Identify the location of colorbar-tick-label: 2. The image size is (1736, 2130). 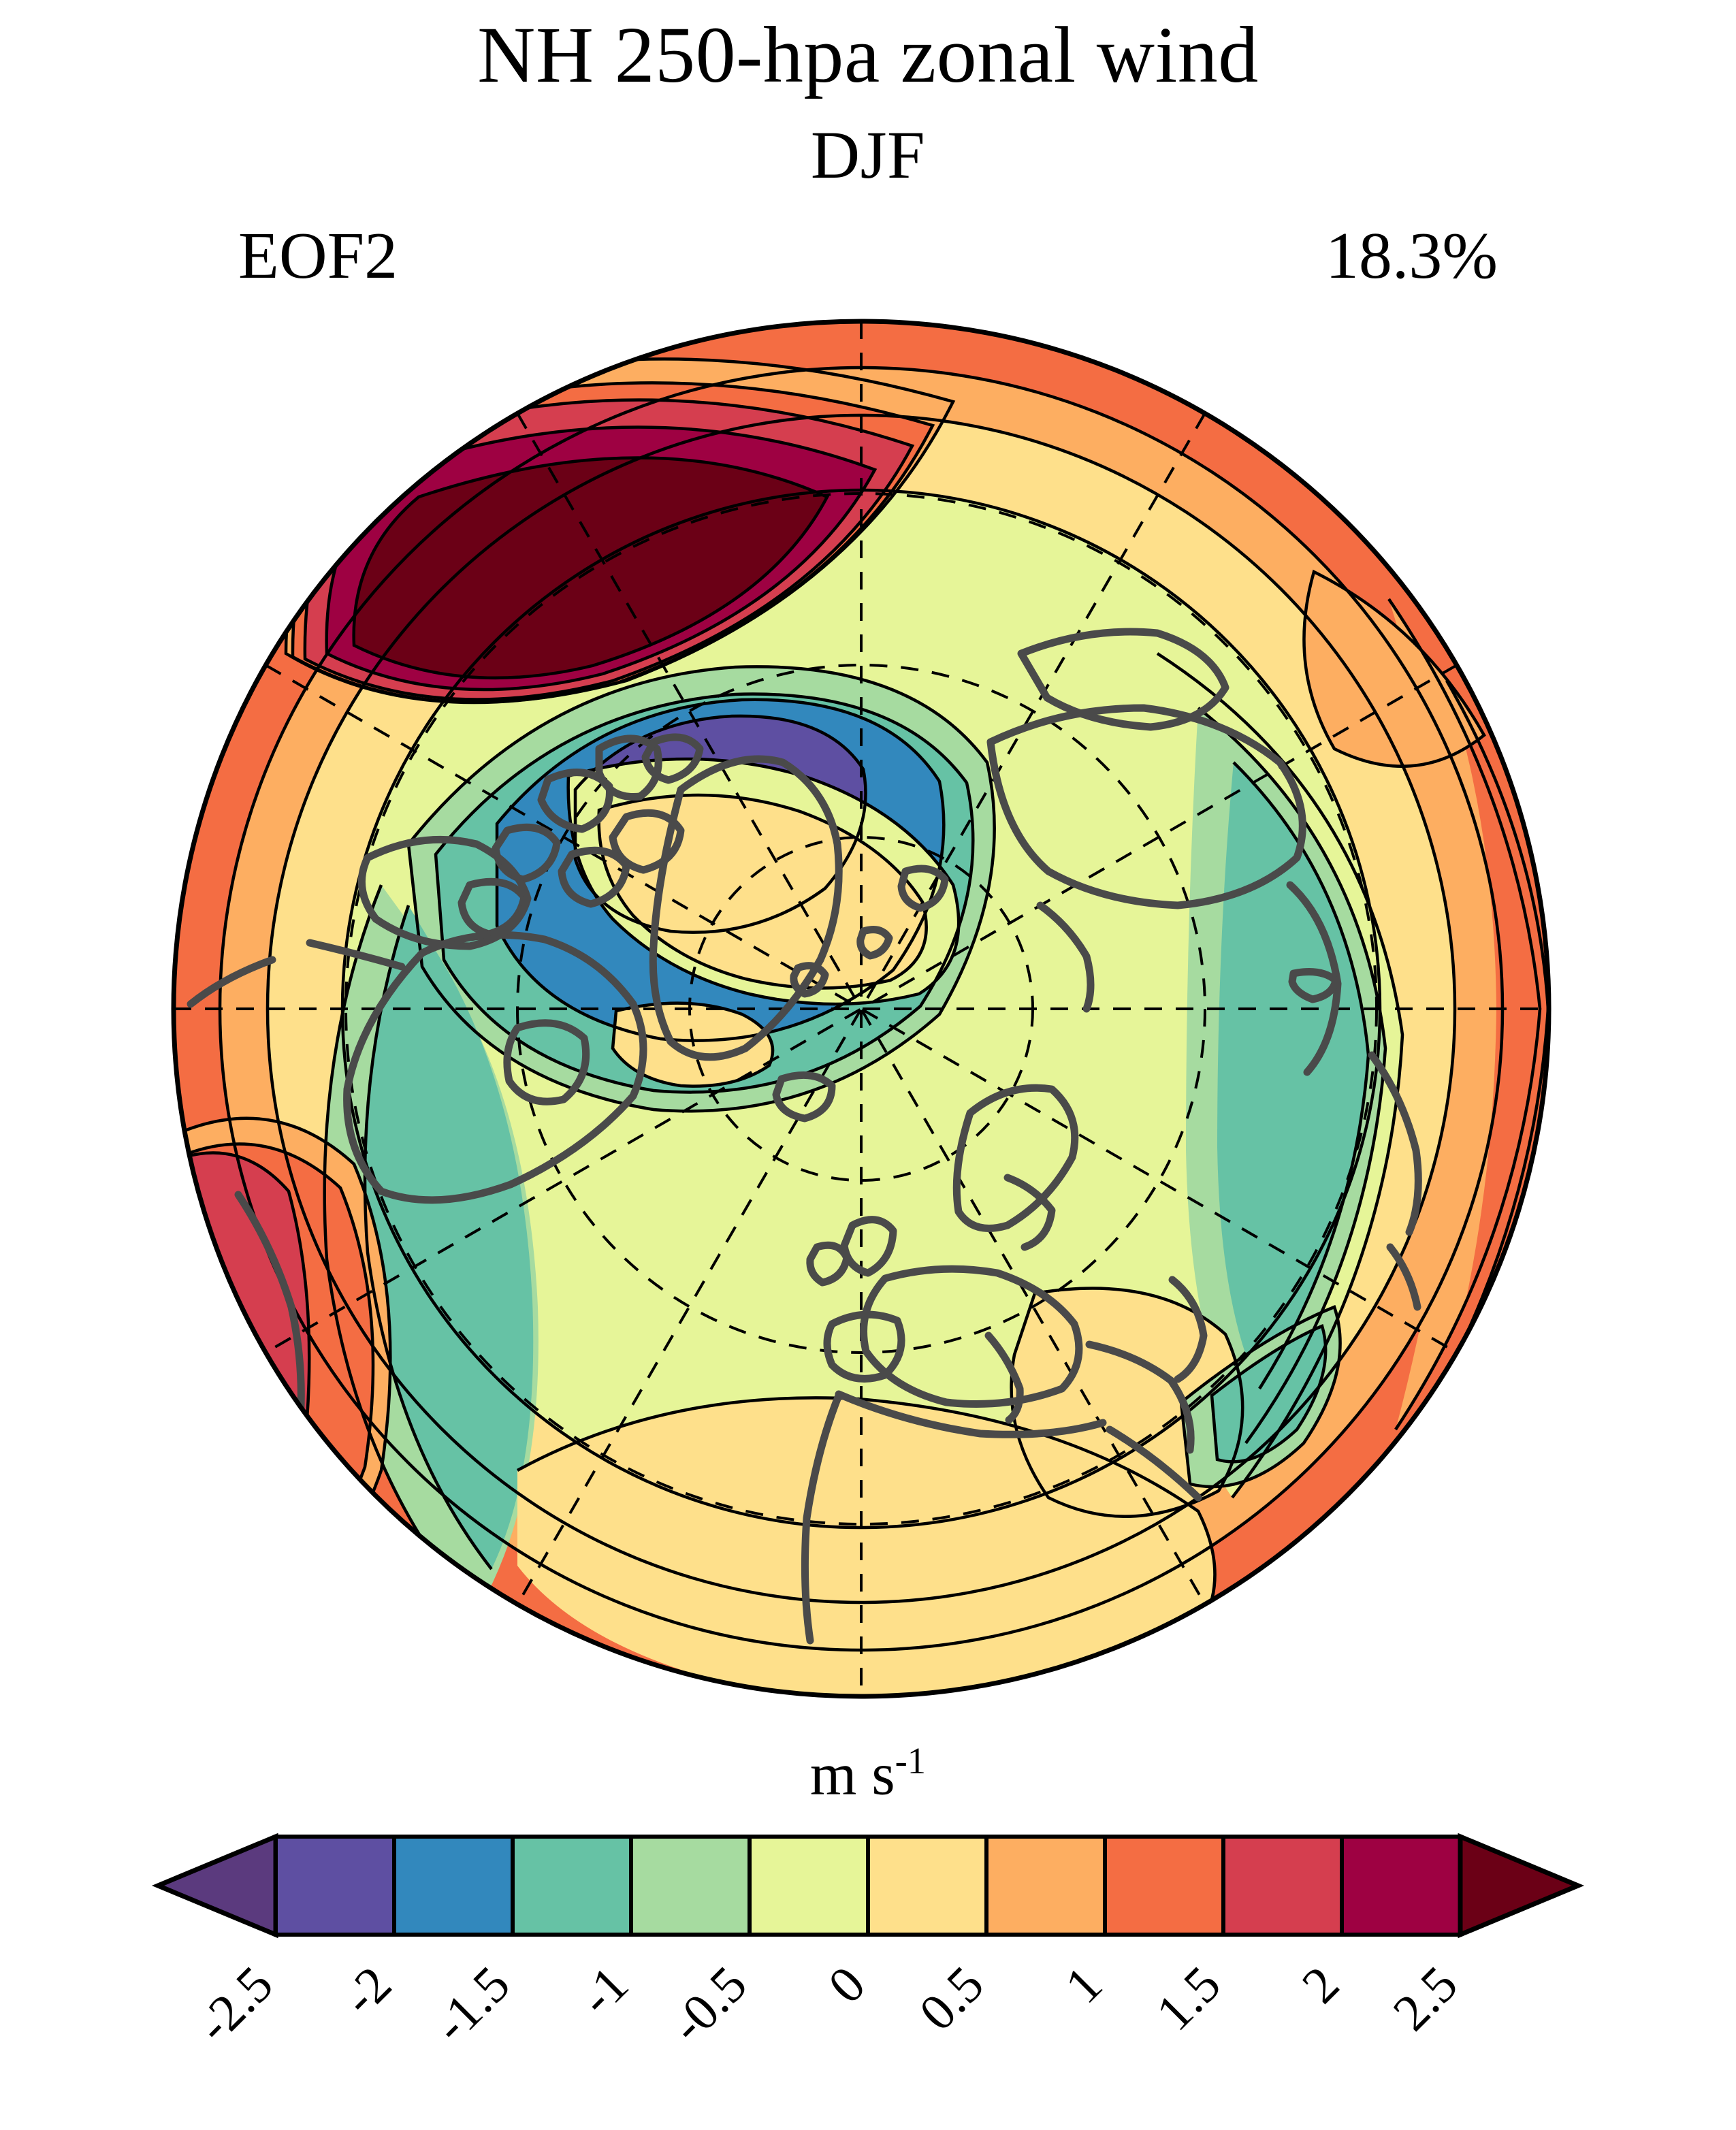
(1320, 1985).